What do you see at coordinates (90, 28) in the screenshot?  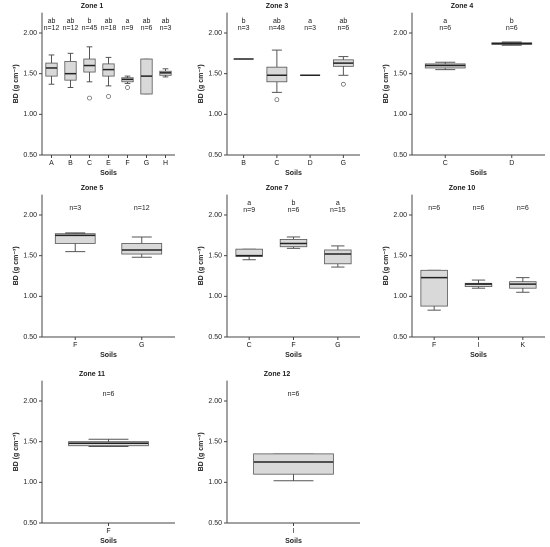 I see `n-label: n=45` at bounding box center [90, 28].